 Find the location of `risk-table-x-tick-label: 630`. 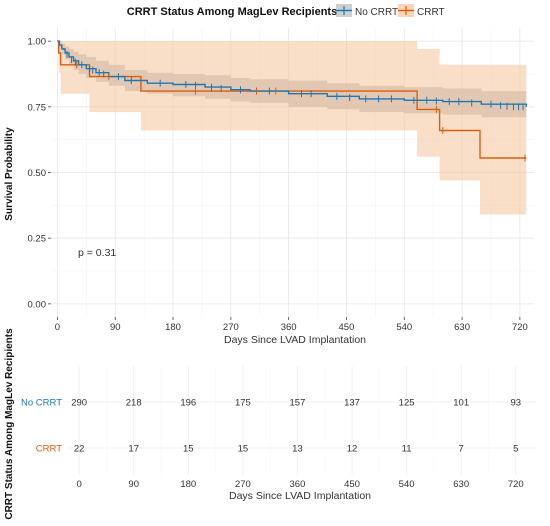

risk-table-x-tick-label: 630 is located at coordinates (461, 484).